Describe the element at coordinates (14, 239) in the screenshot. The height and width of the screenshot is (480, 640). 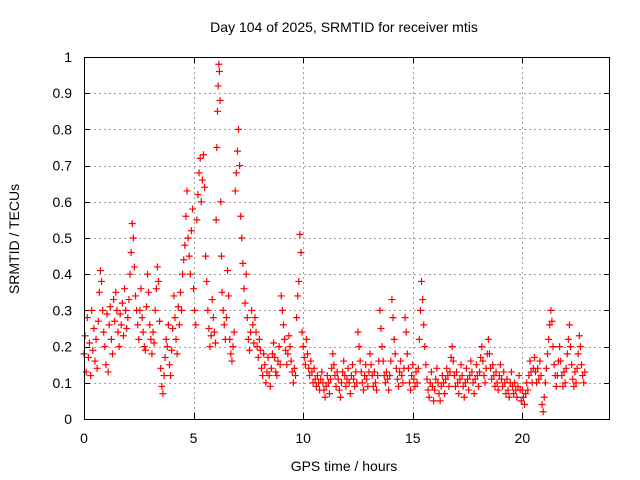
I see `y-axis-label: SRMTID / TECUs` at that location.